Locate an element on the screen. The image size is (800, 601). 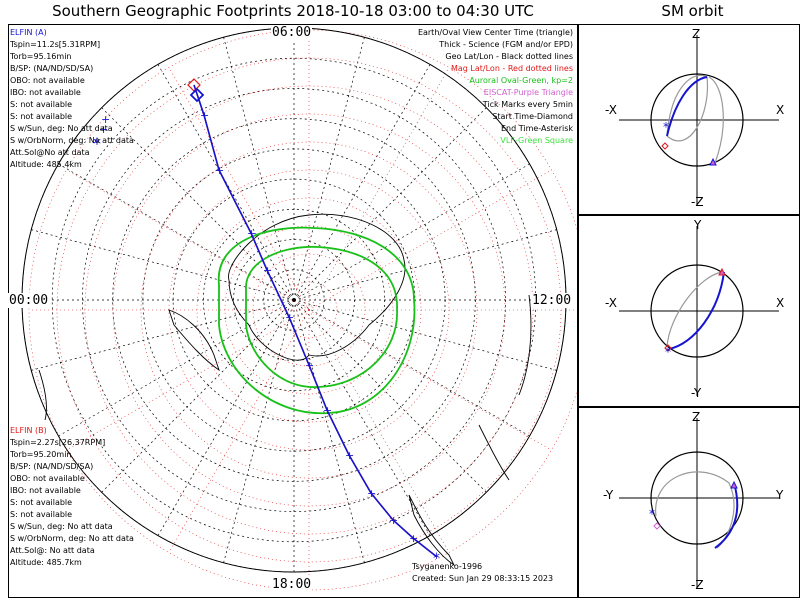
elfin-b-line: OBO: not available is located at coordinates (47, 478).